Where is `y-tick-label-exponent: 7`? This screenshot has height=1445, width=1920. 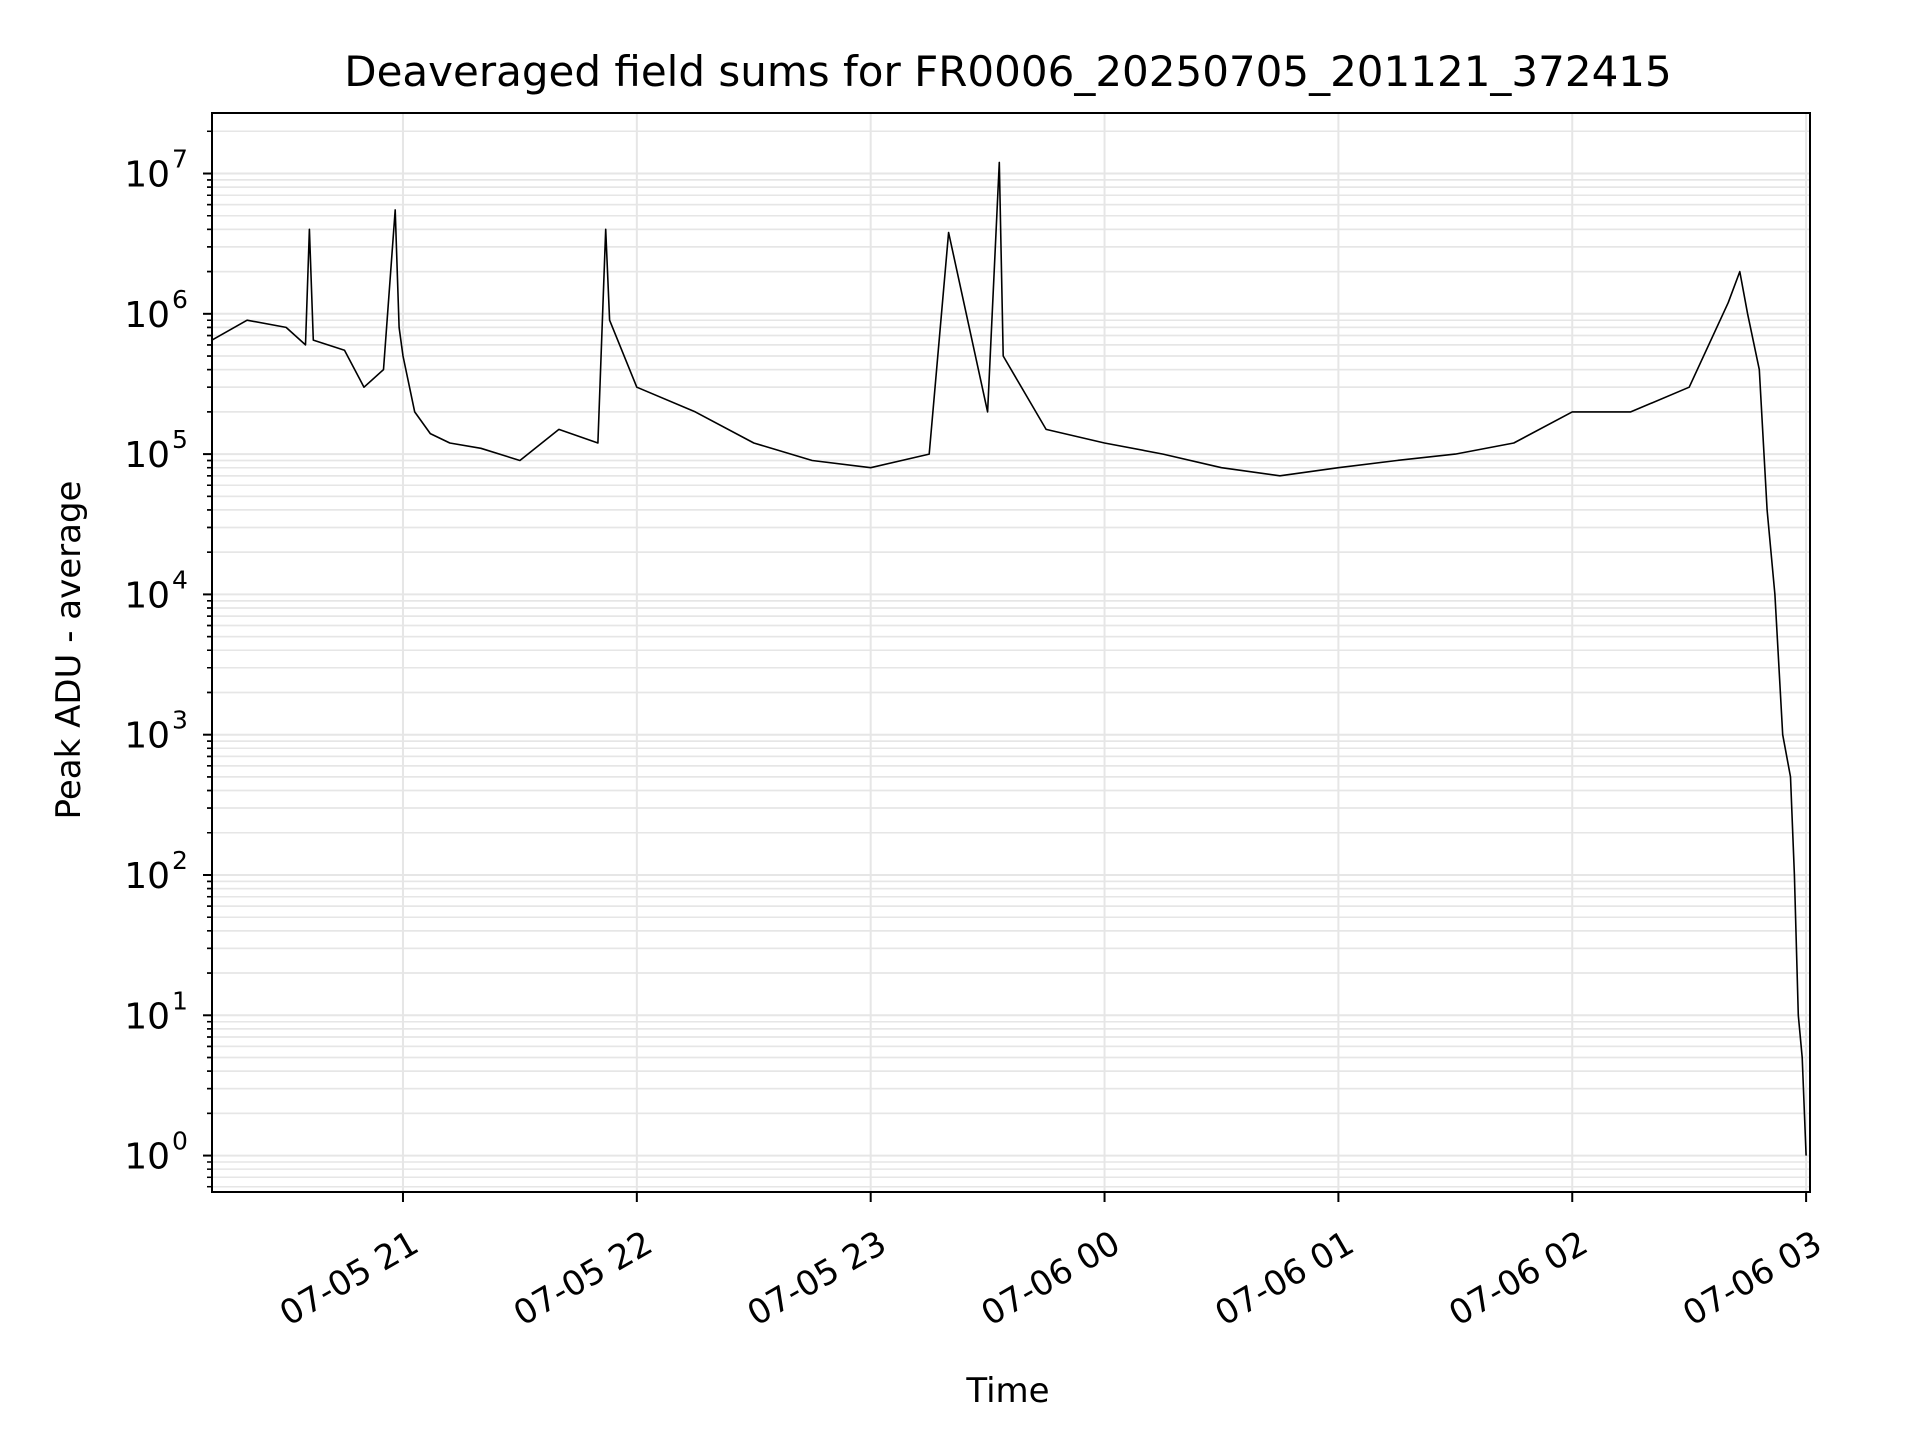 y-tick-label-exponent: 7 is located at coordinates (180, 159).